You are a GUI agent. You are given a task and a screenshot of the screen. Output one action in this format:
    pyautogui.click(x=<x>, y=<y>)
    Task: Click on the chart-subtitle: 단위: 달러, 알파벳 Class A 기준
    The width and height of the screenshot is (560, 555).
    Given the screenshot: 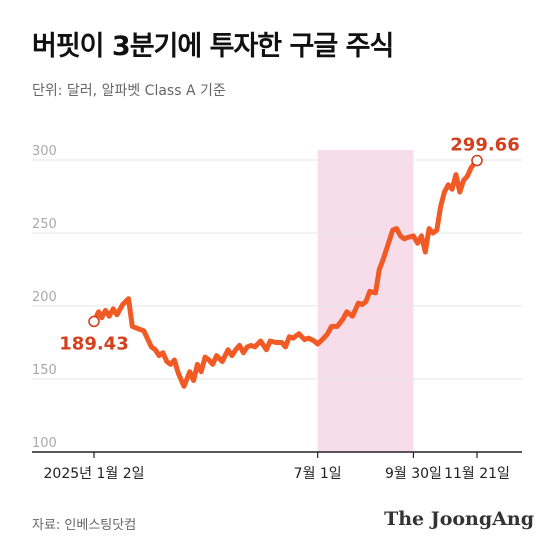 What is the action you would take?
    pyautogui.click(x=129, y=91)
    